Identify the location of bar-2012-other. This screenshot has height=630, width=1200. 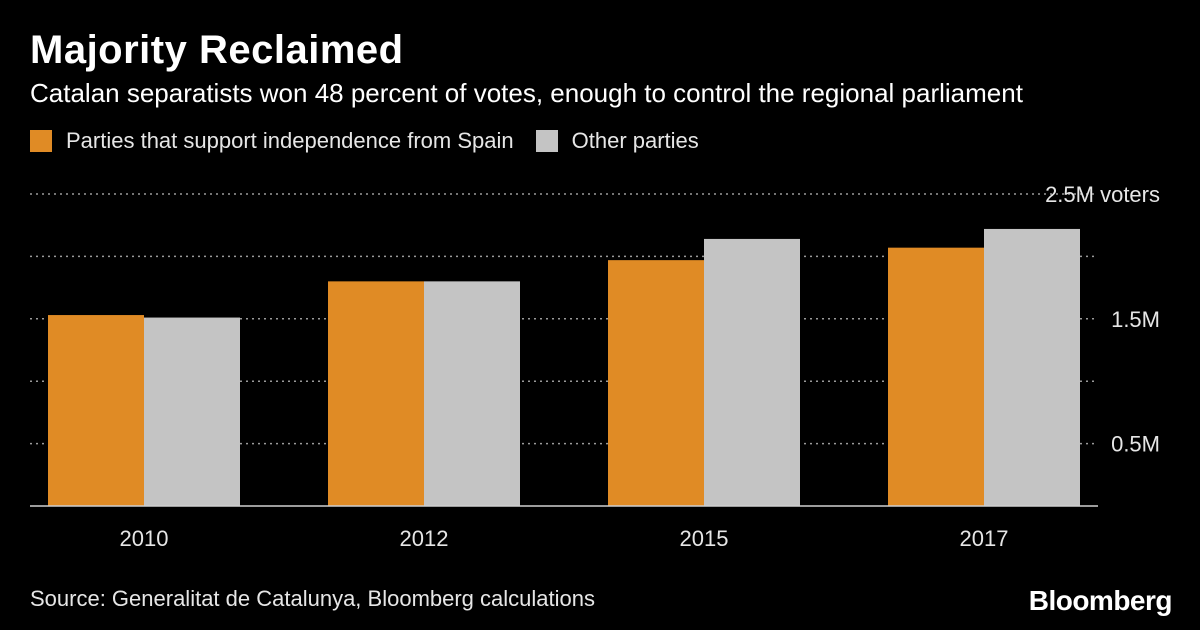
(472, 393).